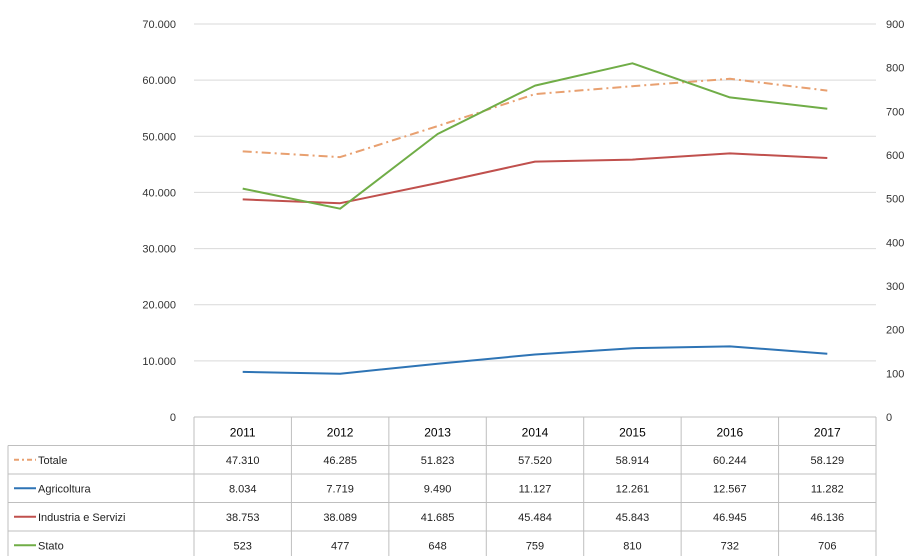 This screenshot has width=918, height=556. What do you see at coordinates (437, 546) in the screenshot?
I see `table-cell: 648` at bounding box center [437, 546].